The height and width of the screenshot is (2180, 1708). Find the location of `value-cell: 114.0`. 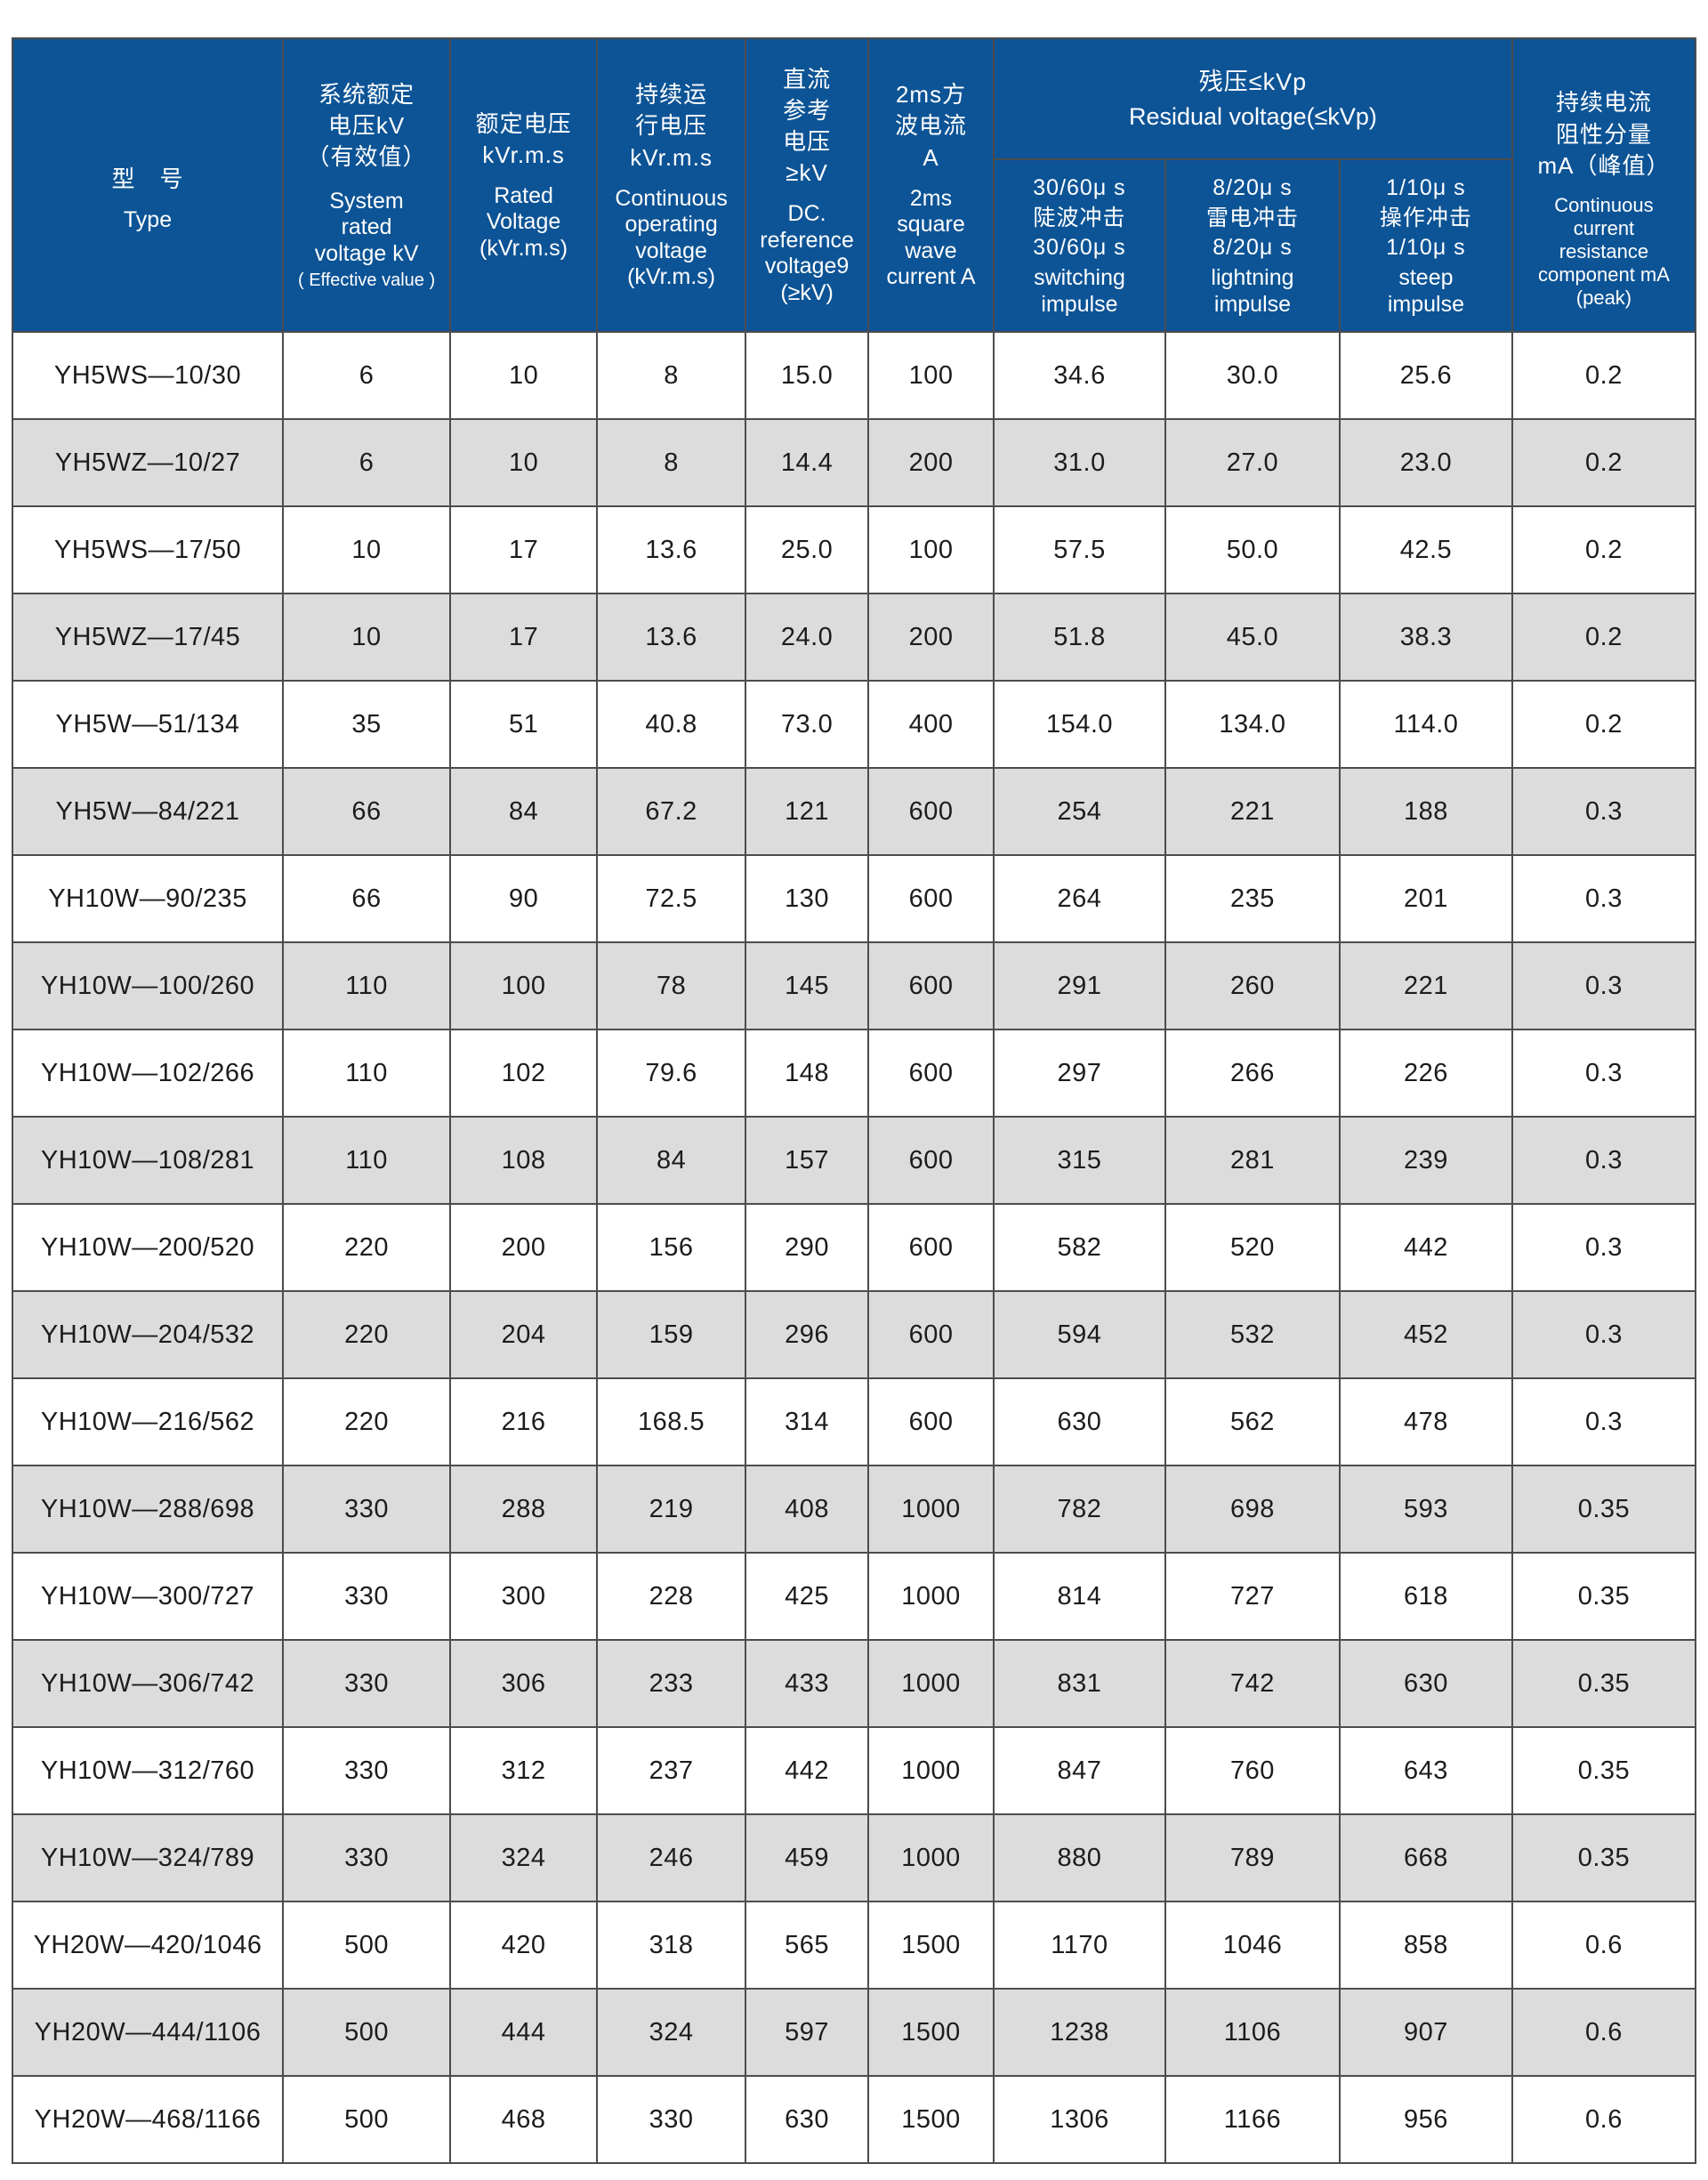

value-cell: 114.0 is located at coordinates (1425, 724).